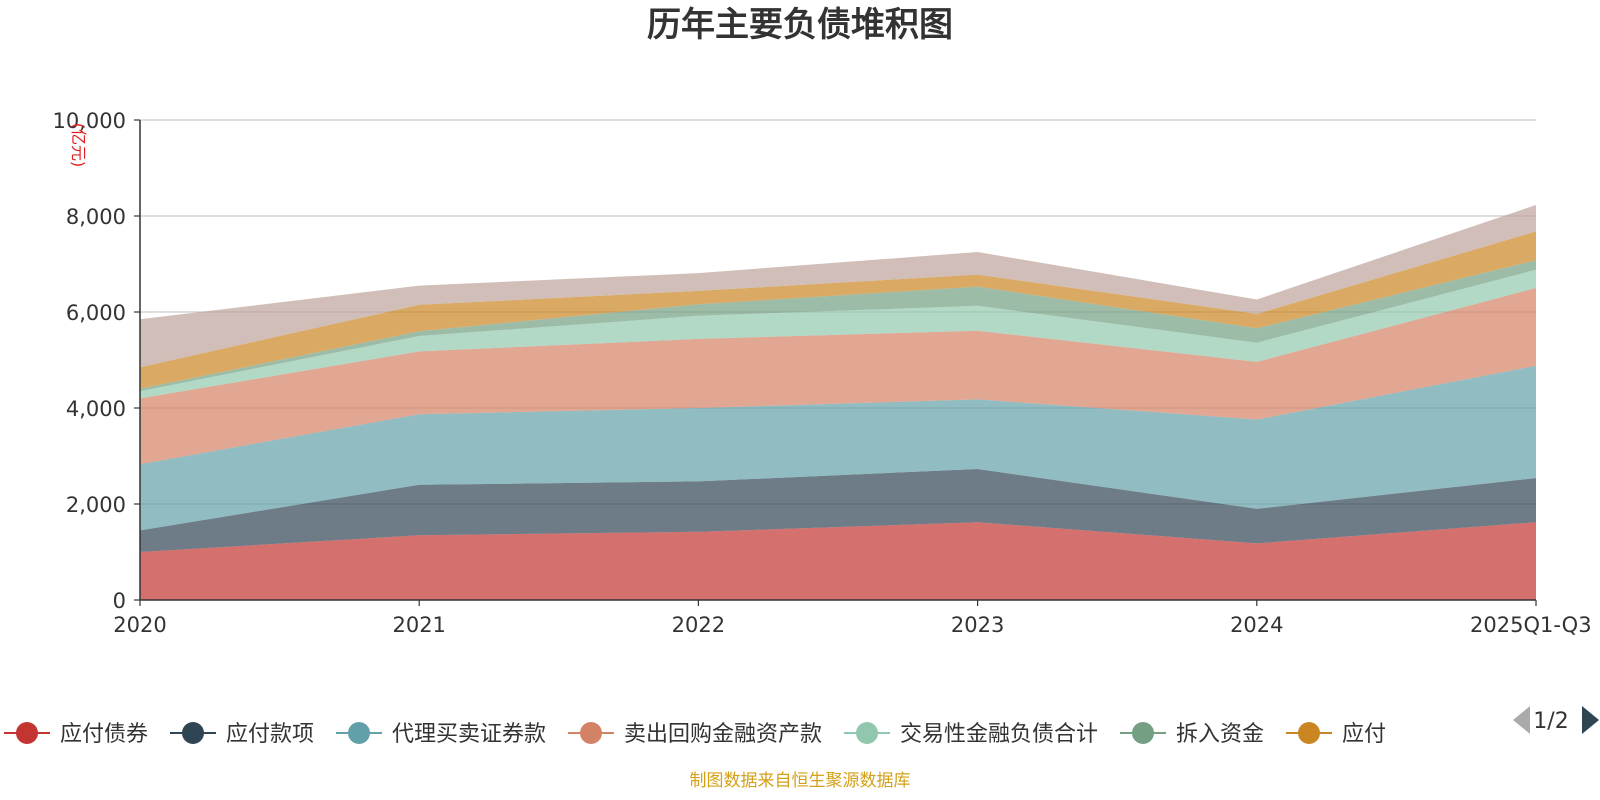  Describe the element at coordinates (96, 409) in the screenshot. I see `y-tick-label: 4,000` at that location.